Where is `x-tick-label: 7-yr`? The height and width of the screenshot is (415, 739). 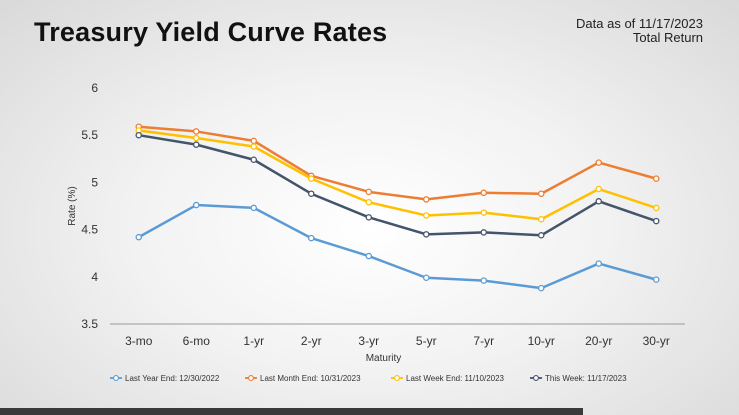 x-tick-label: 7-yr is located at coordinates (483, 341).